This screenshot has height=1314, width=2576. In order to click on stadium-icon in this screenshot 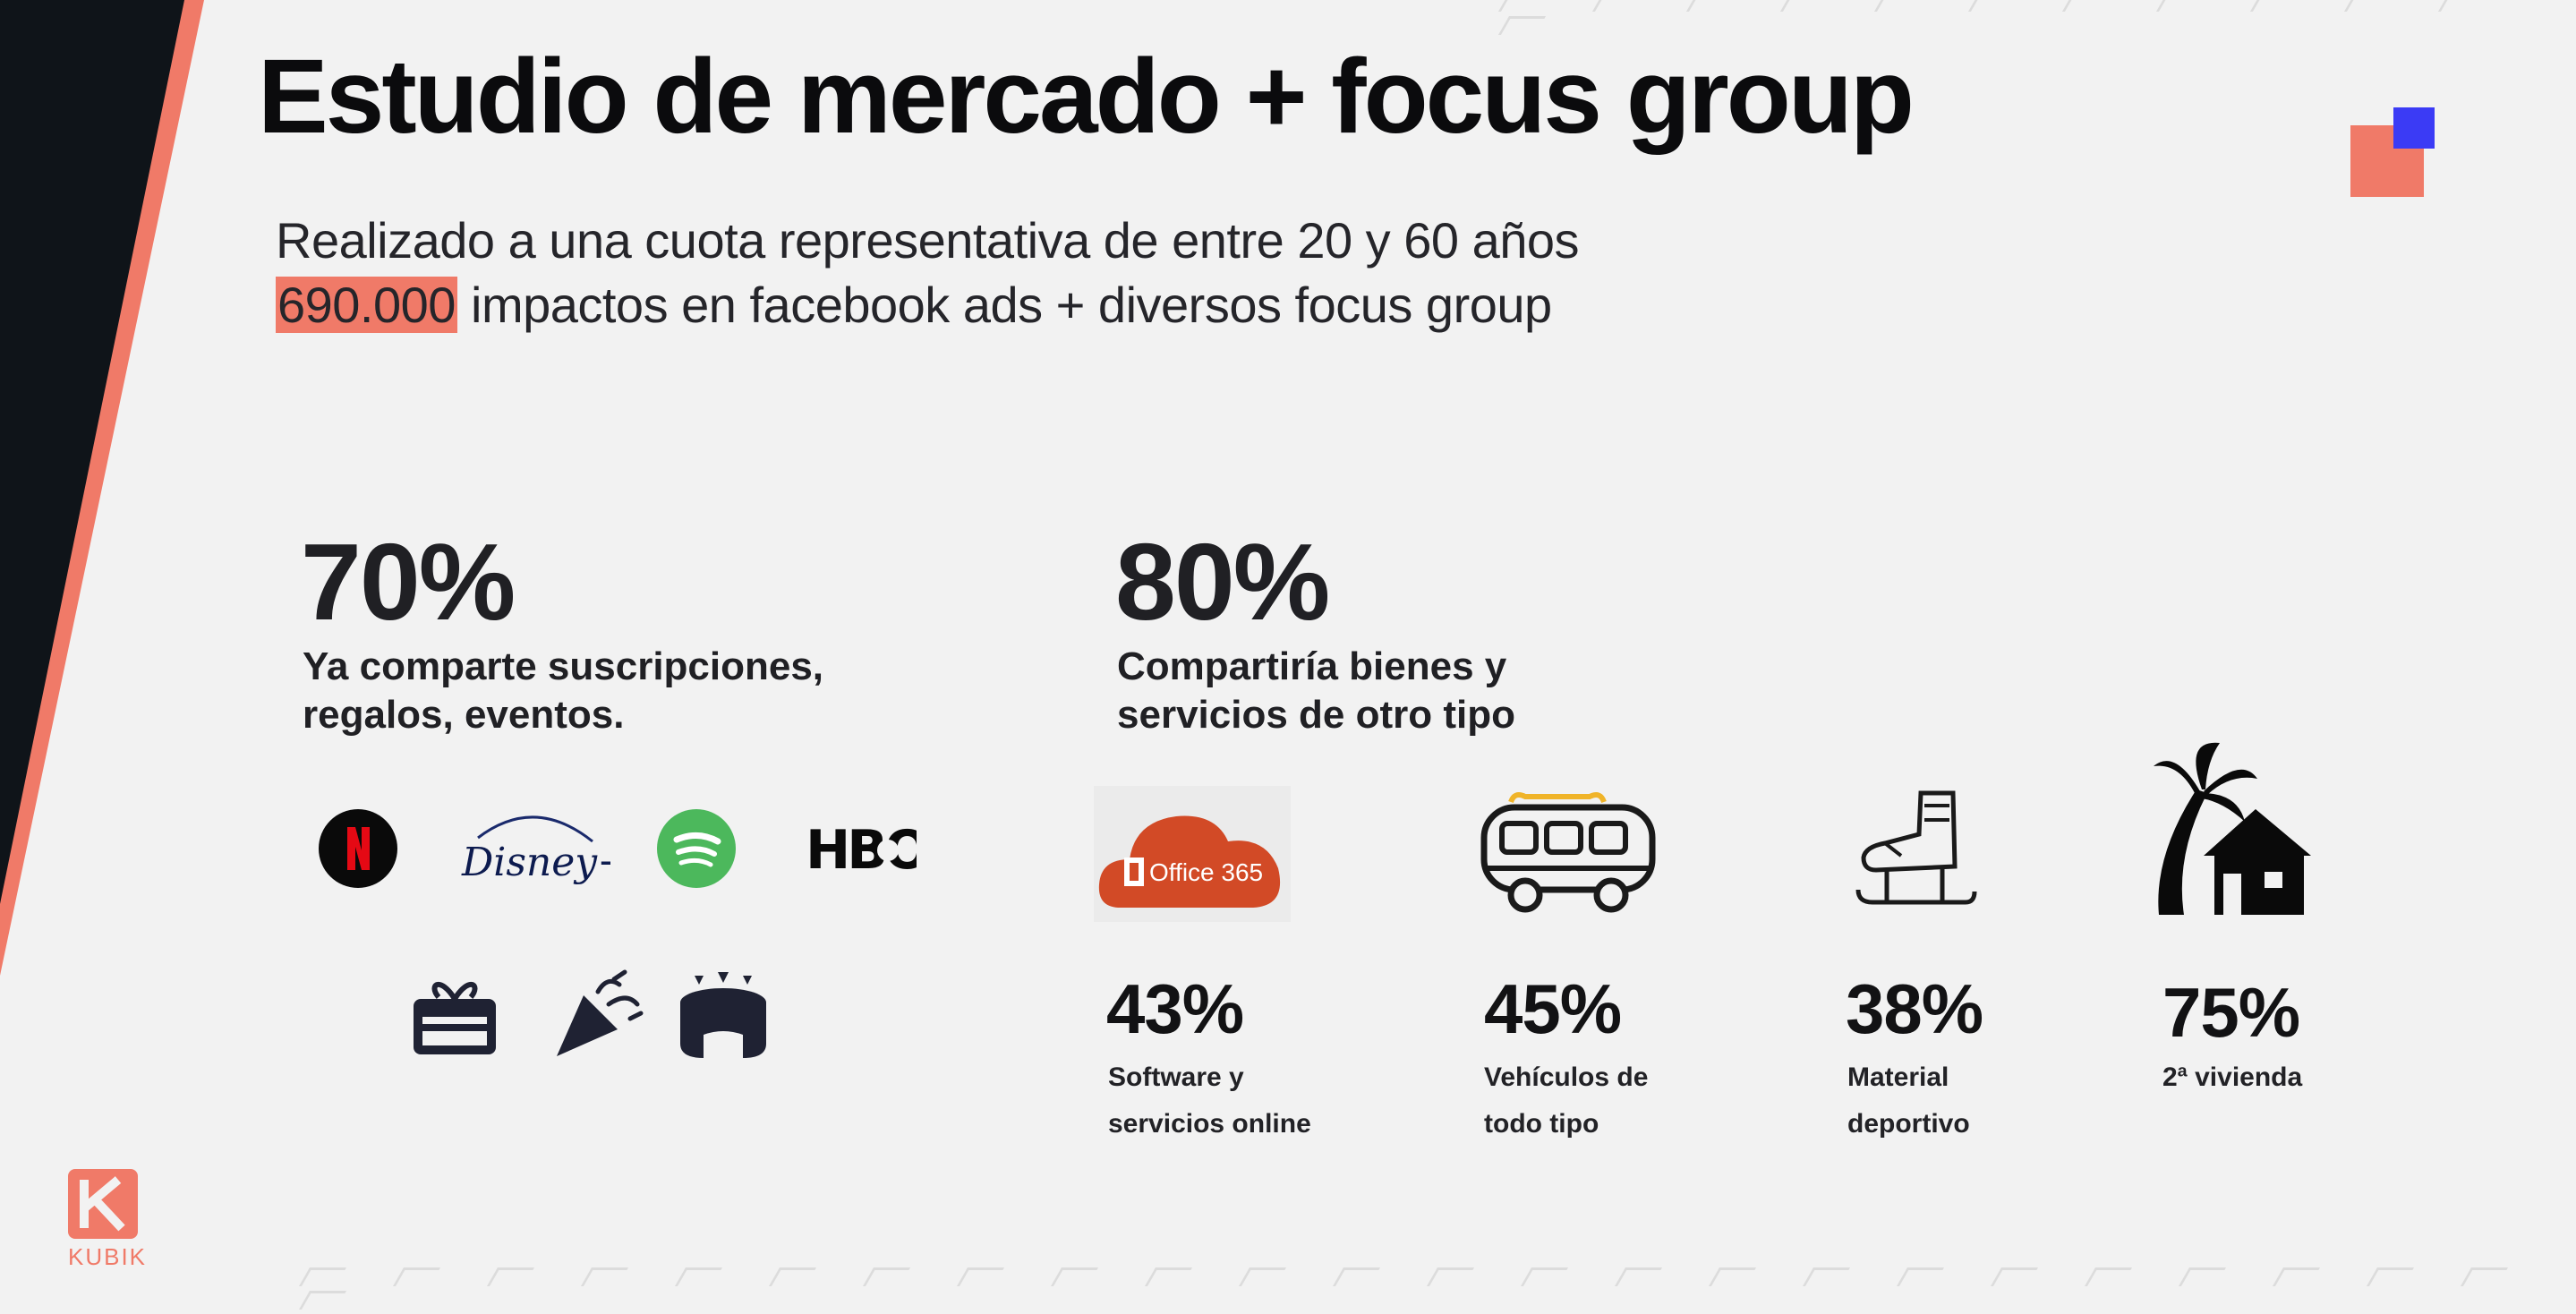, I will do `click(723, 1019)`.